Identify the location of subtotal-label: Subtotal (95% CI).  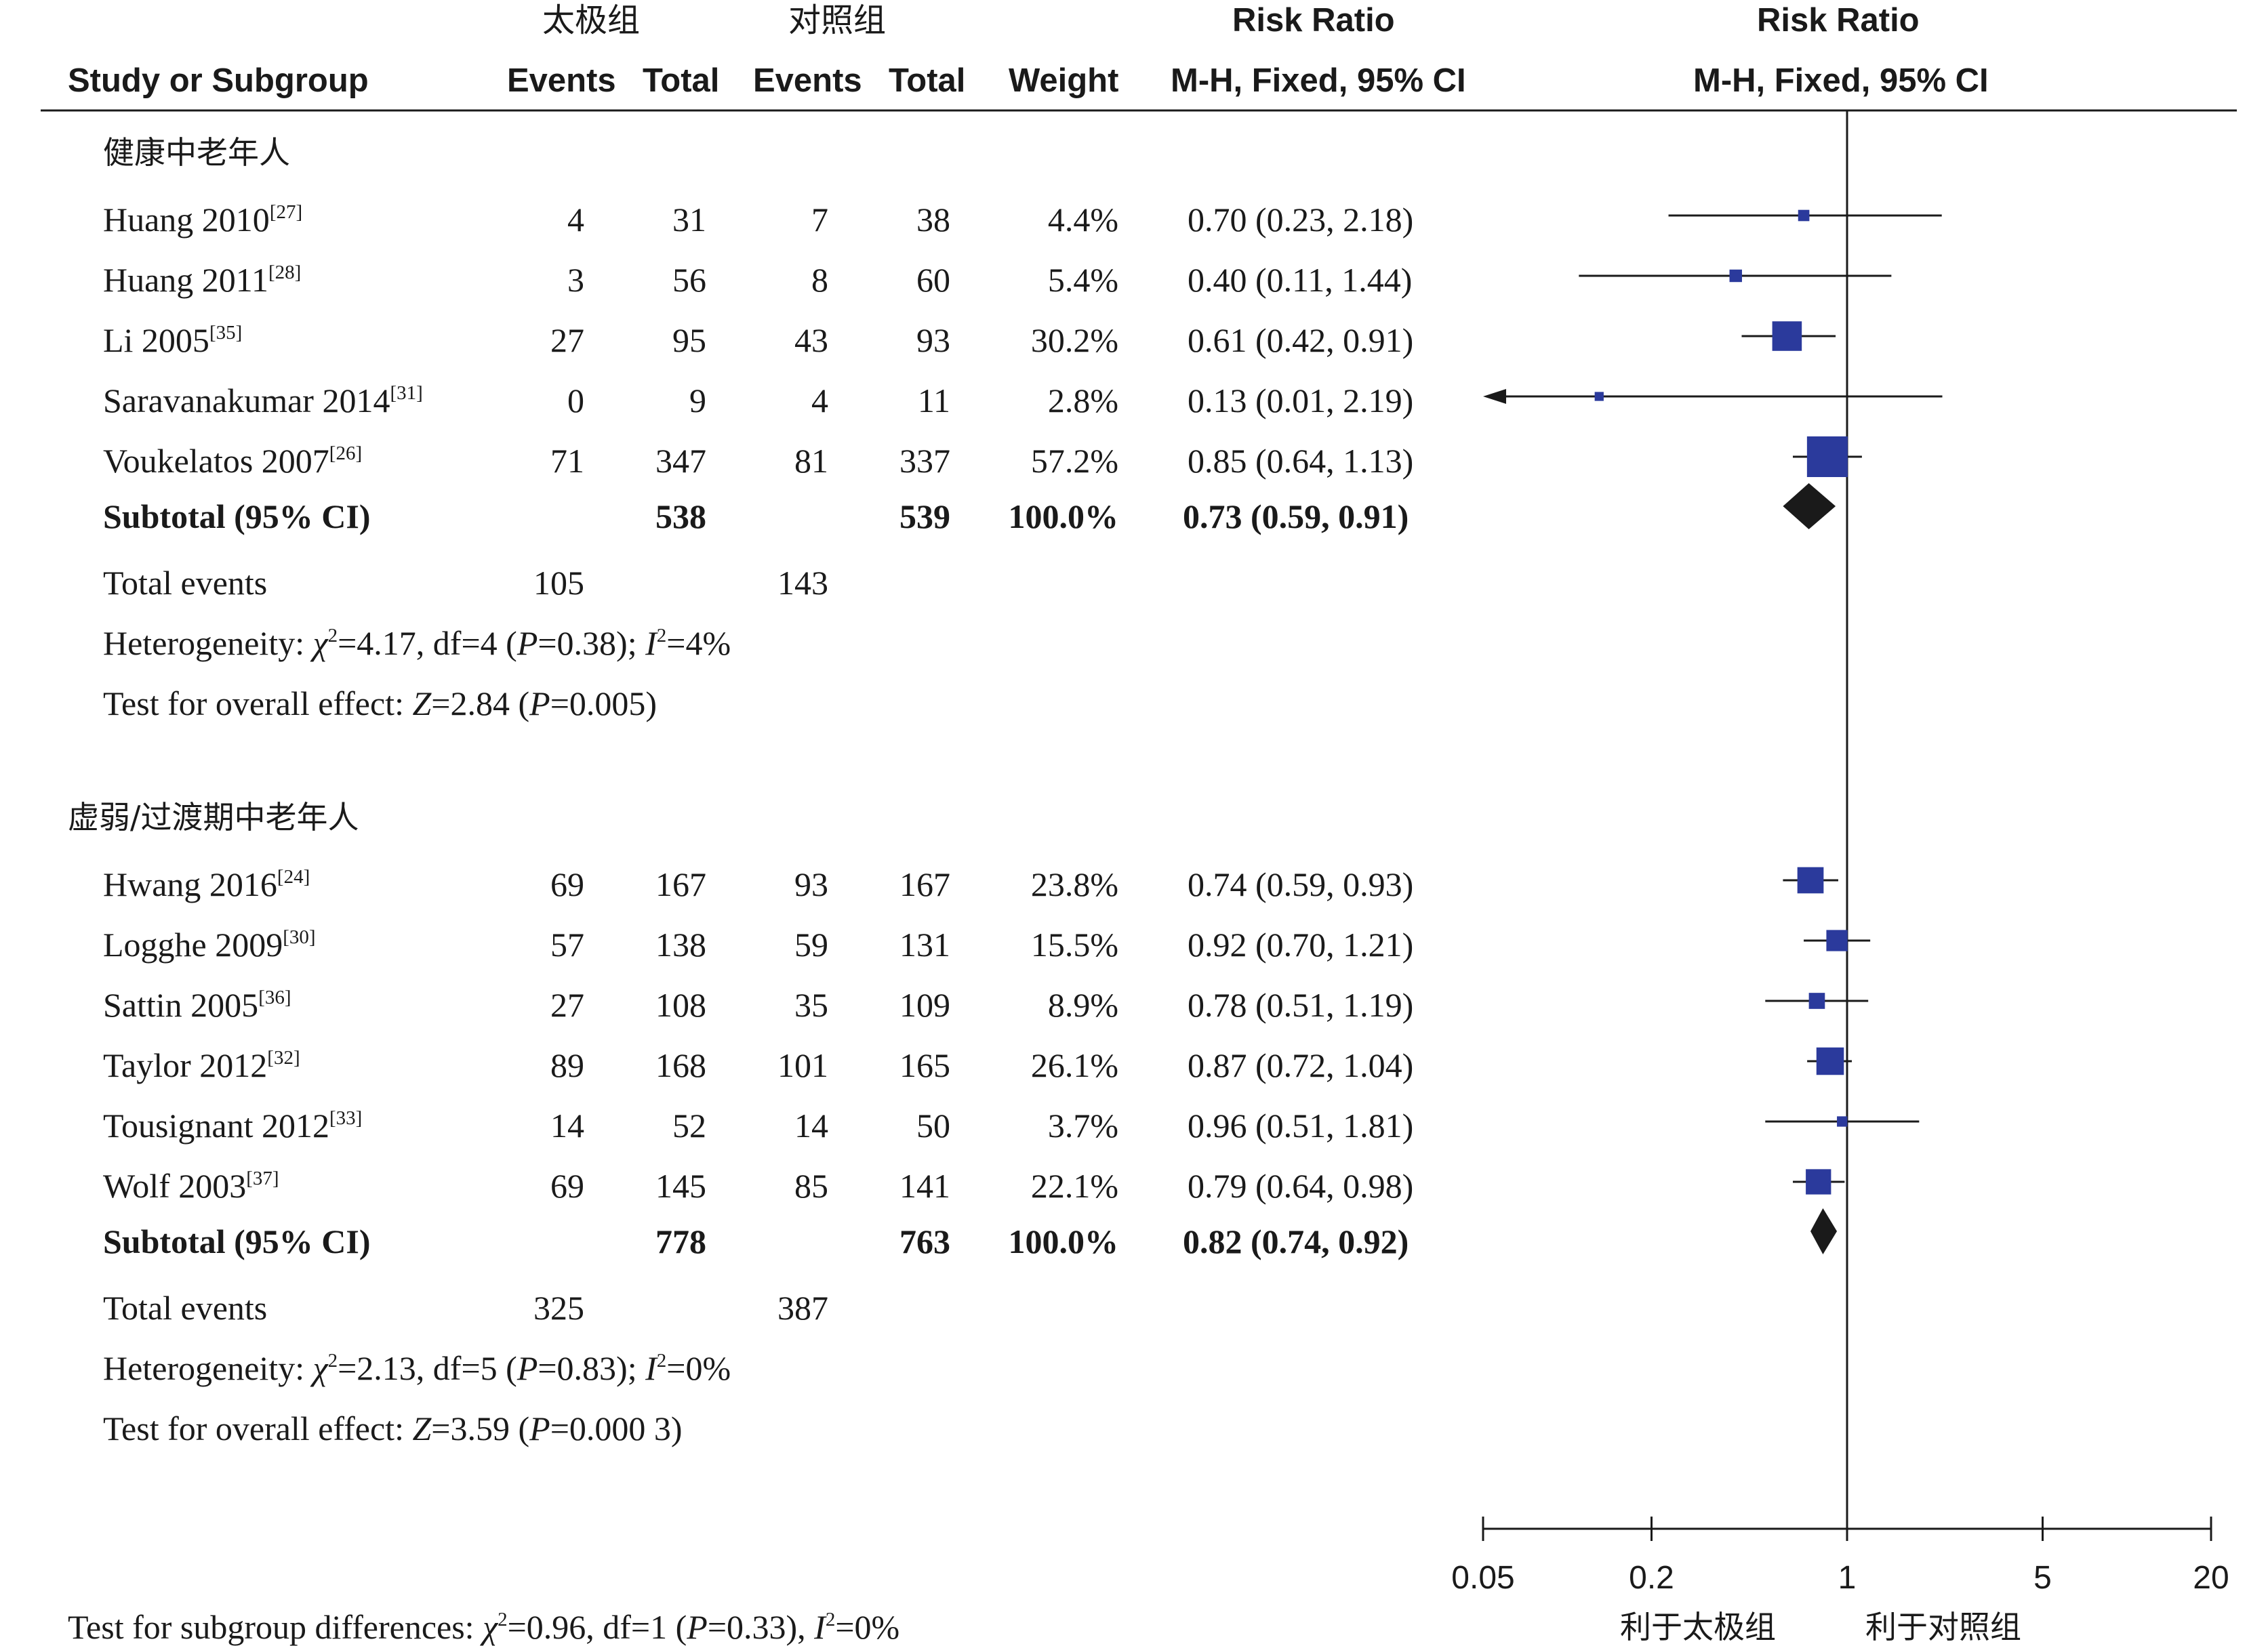
(237, 1241).